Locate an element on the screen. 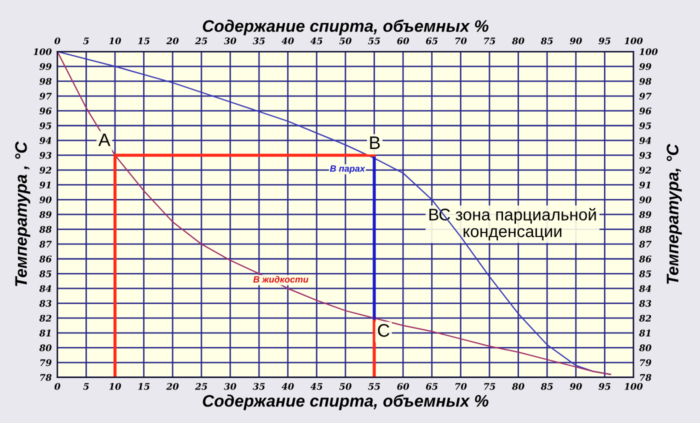 This screenshot has width=700, height=423. y2-tick-label: 92 is located at coordinates (645, 170).